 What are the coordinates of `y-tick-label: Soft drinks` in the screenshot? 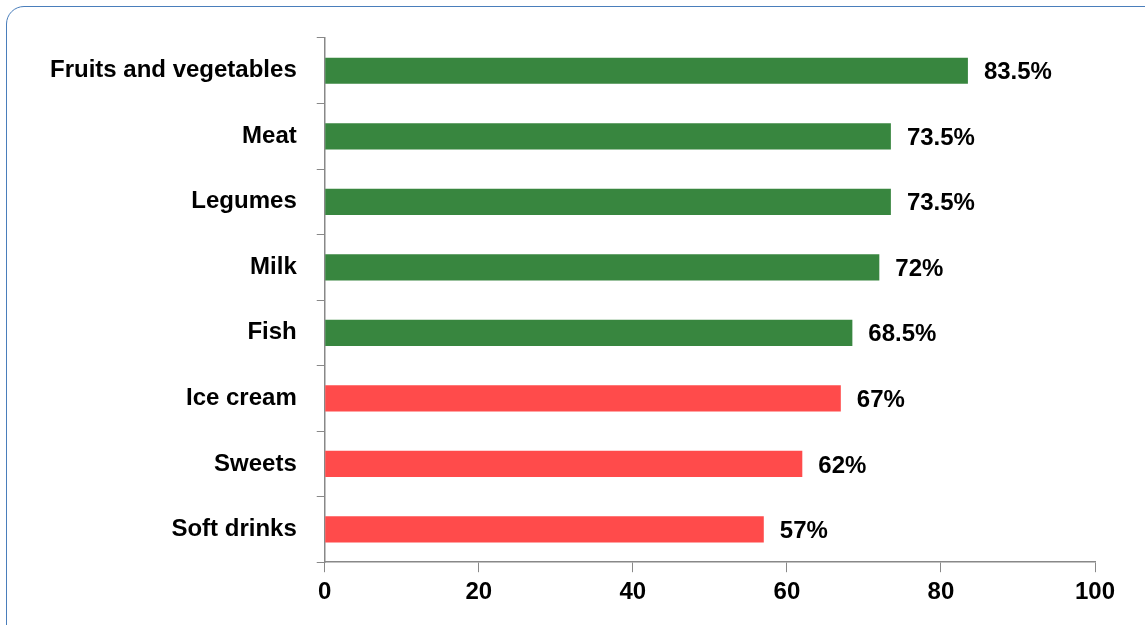 It's located at (234, 528).